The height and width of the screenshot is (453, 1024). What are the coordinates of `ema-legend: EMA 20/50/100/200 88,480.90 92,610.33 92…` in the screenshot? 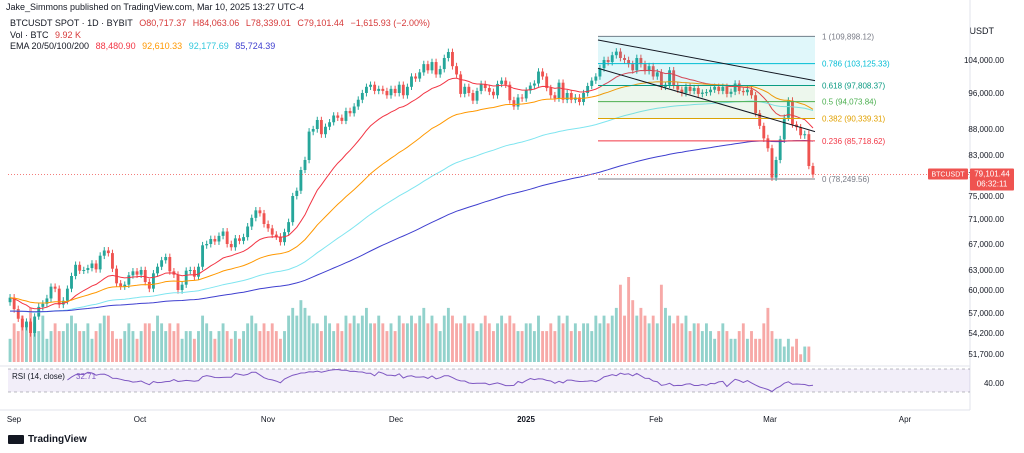 It's located at (144, 46).